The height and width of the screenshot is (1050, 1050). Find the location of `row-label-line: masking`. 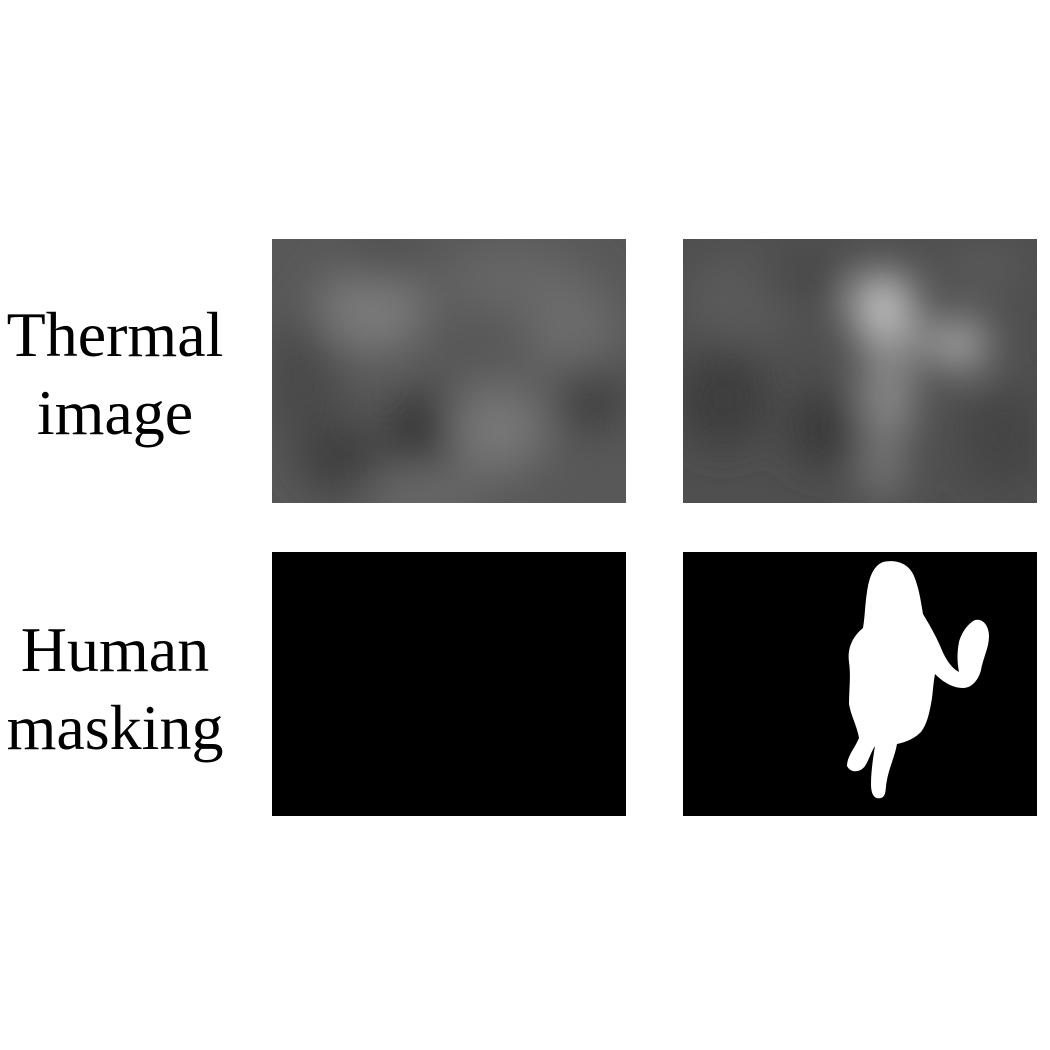

row-label-line: masking is located at coordinates (115, 727).